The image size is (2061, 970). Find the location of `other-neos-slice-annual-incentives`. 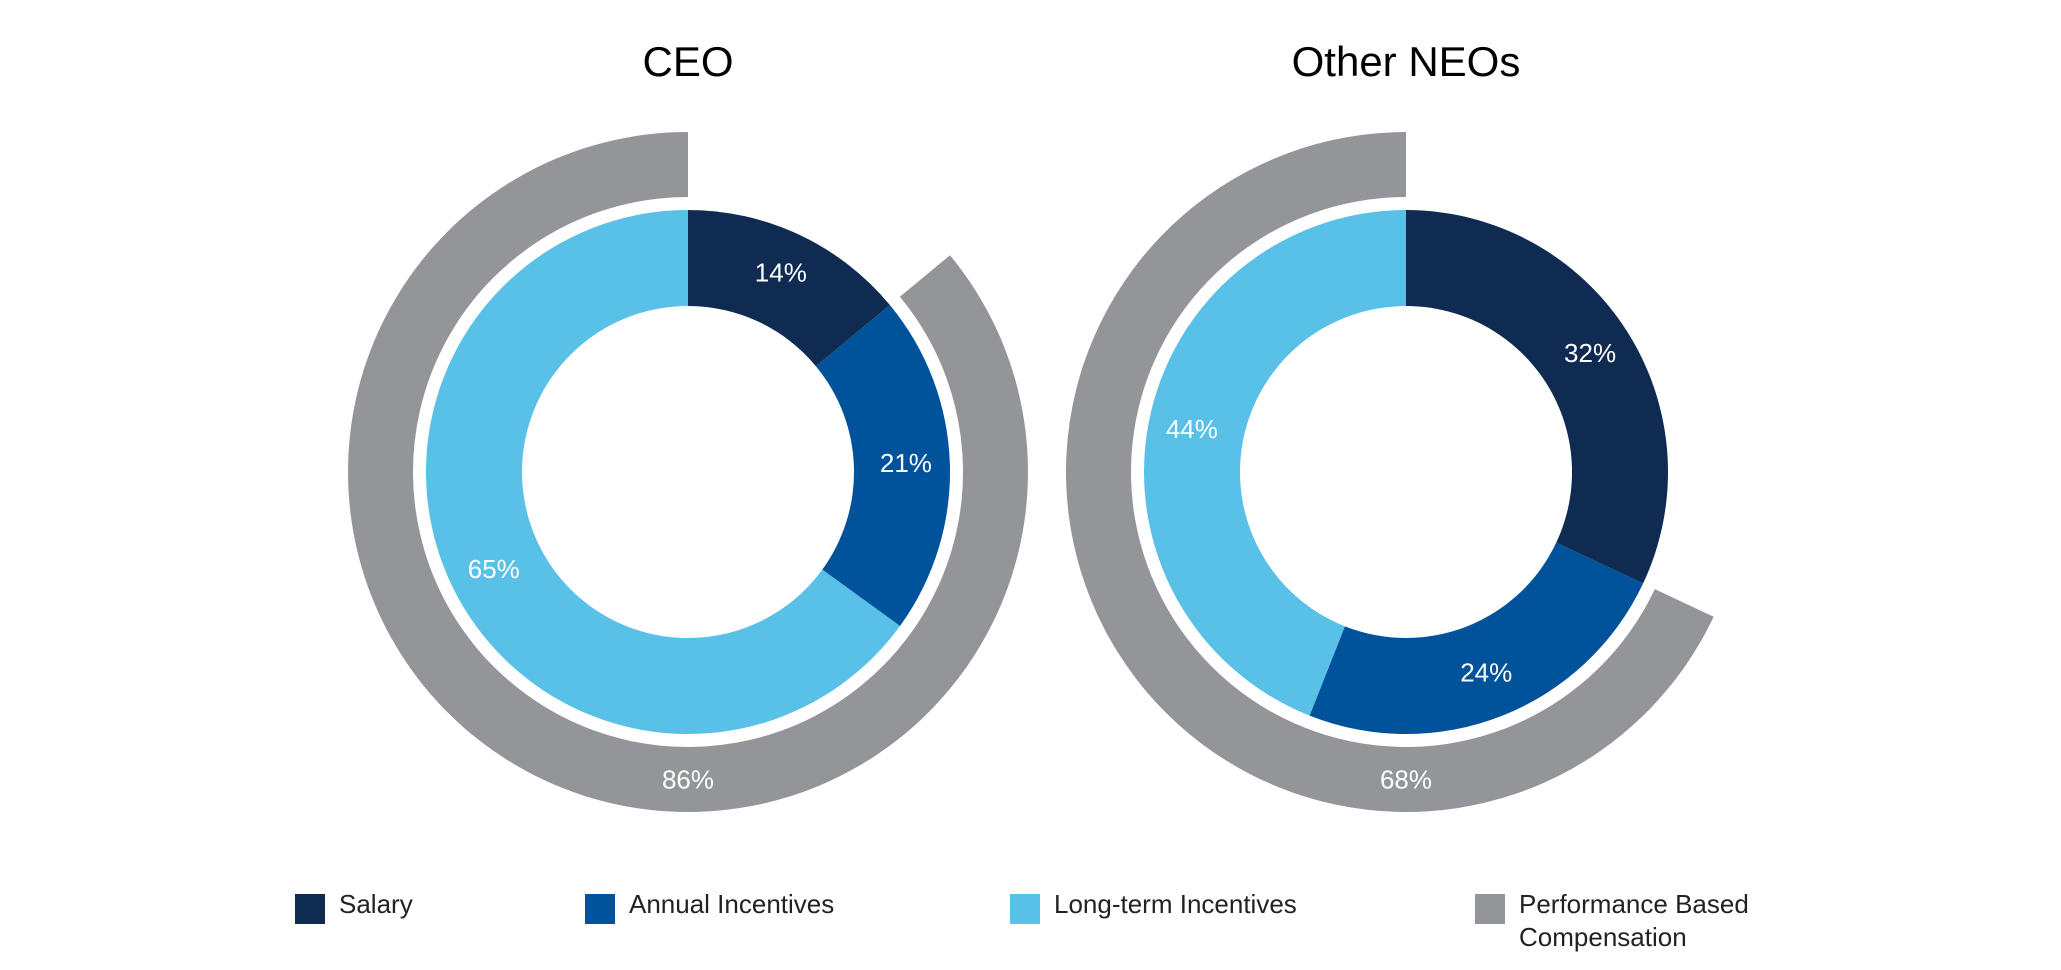

other-neos-slice-annual-incentives is located at coordinates (1476, 638).